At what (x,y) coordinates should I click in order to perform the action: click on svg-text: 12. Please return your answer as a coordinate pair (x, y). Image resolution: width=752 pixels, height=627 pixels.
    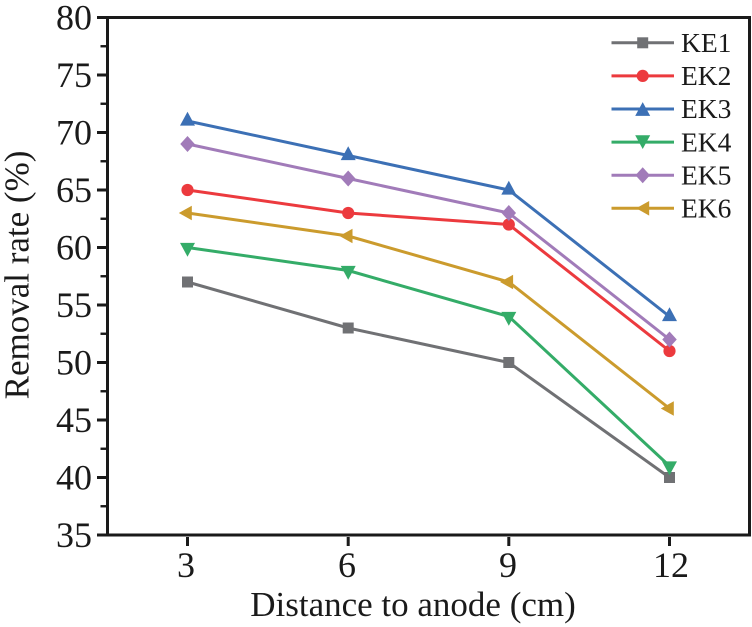
    Looking at the image, I should click on (671, 565).